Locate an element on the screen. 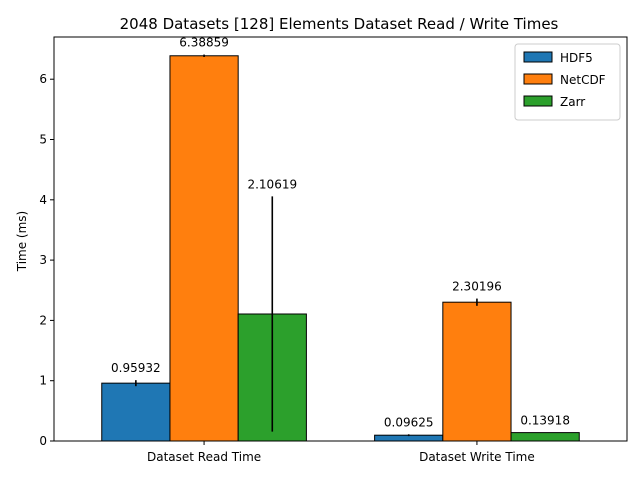 The height and width of the screenshot is (480, 640). legend-label-hdf5: HDF5 is located at coordinates (576, 58).